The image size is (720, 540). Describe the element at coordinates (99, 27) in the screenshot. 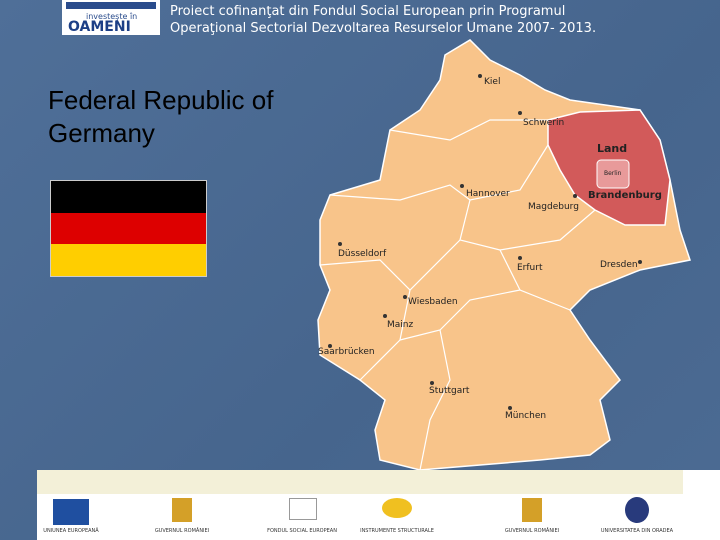

I see `logo-text: OAMENI` at that location.